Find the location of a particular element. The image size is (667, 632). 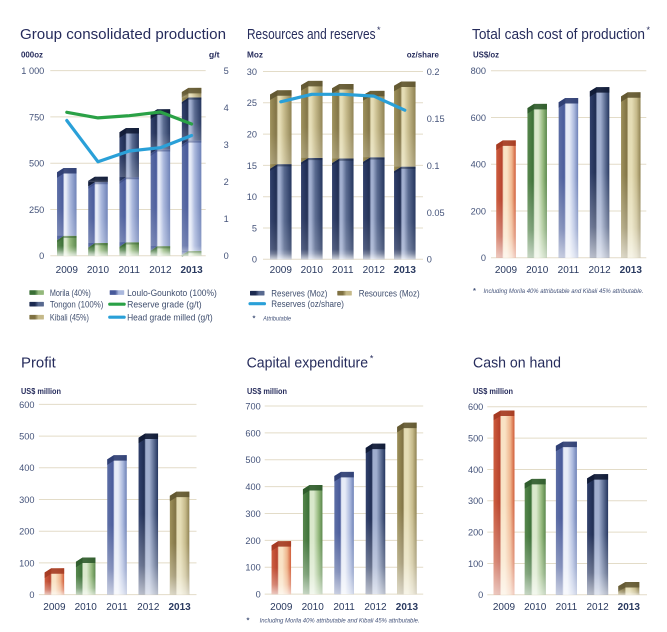

svg-text: 2 is located at coordinates (226, 182).